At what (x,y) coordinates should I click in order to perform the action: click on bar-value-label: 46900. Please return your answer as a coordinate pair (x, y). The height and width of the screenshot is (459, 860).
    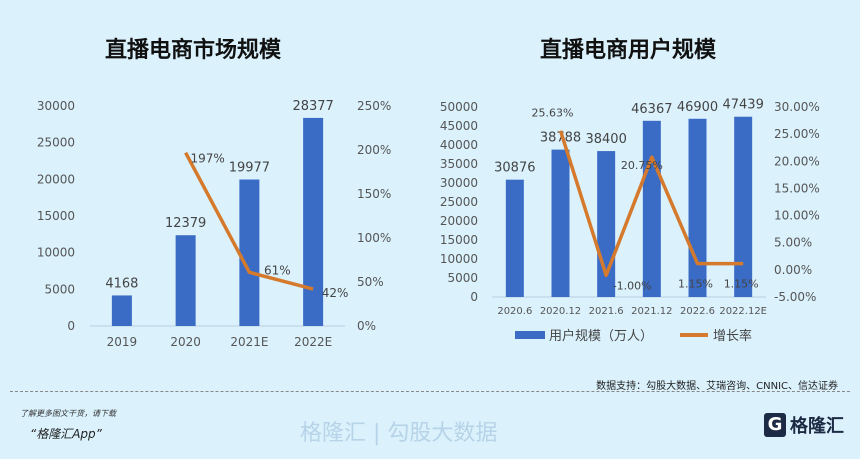
    Looking at the image, I should click on (697, 107).